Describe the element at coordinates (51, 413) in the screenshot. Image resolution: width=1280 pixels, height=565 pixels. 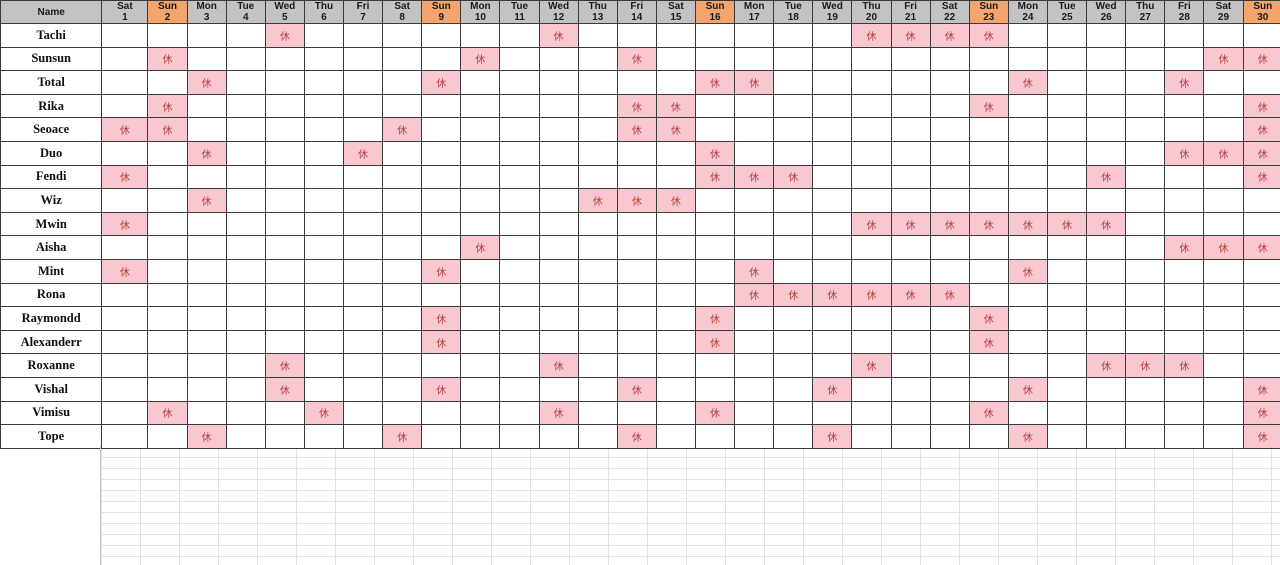
I see `staff-name-cell: Vimisu` at that location.